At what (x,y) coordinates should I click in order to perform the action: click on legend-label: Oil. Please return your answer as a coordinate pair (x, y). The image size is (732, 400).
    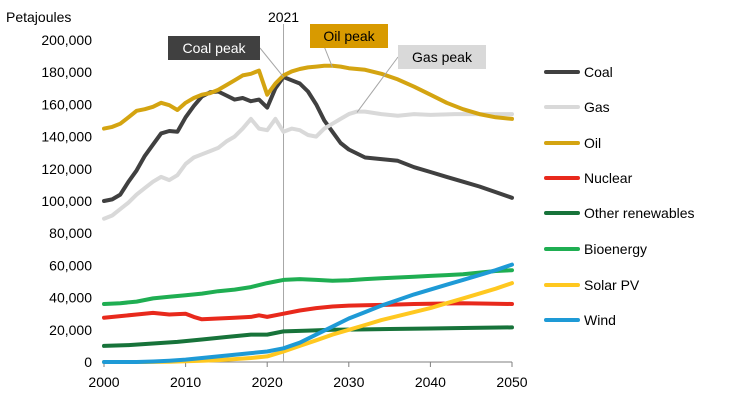
    Looking at the image, I should click on (592, 143).